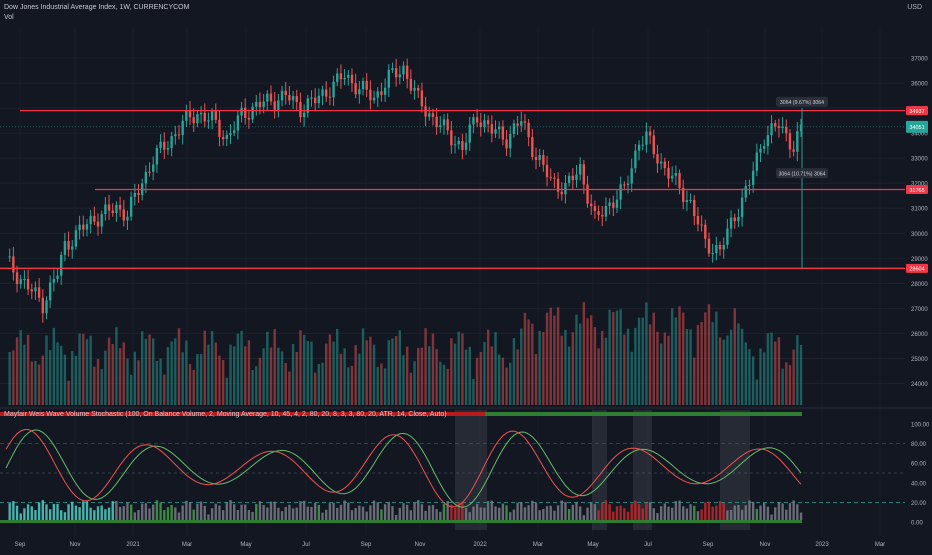  Describe the element at coordinates (919, 360) in the screenshot. I see `y-tick-label: 25000` at that location.